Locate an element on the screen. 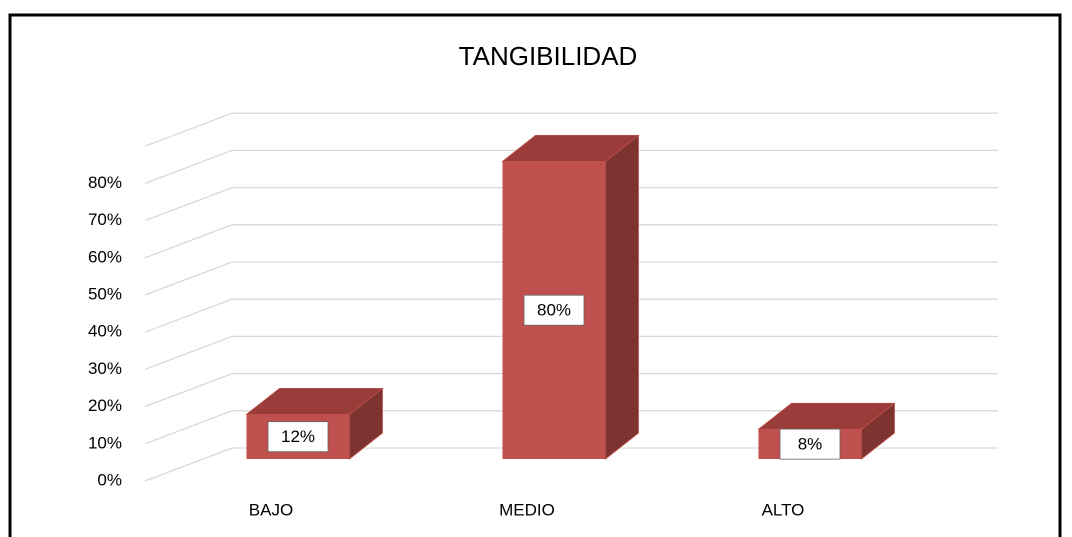 This screenshot has width=1072, height=537. bar-side is located at coordinates (622, 297).